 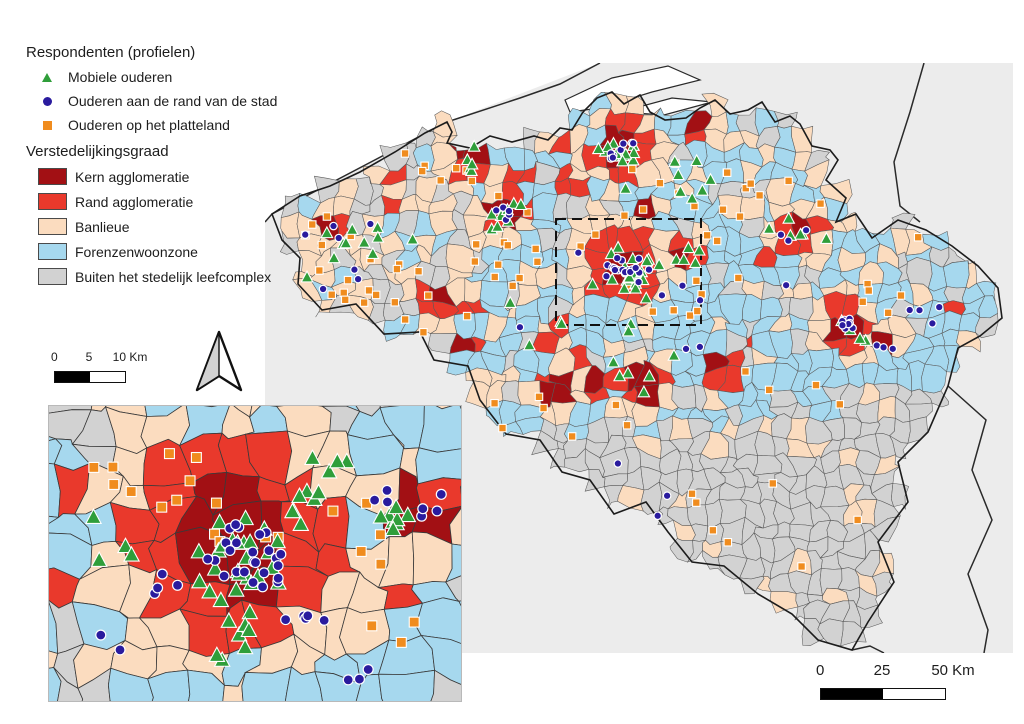 I want to click on legend-item-kern-agglomeratie: Kern agglomeratie, so click(x=182, y=176).